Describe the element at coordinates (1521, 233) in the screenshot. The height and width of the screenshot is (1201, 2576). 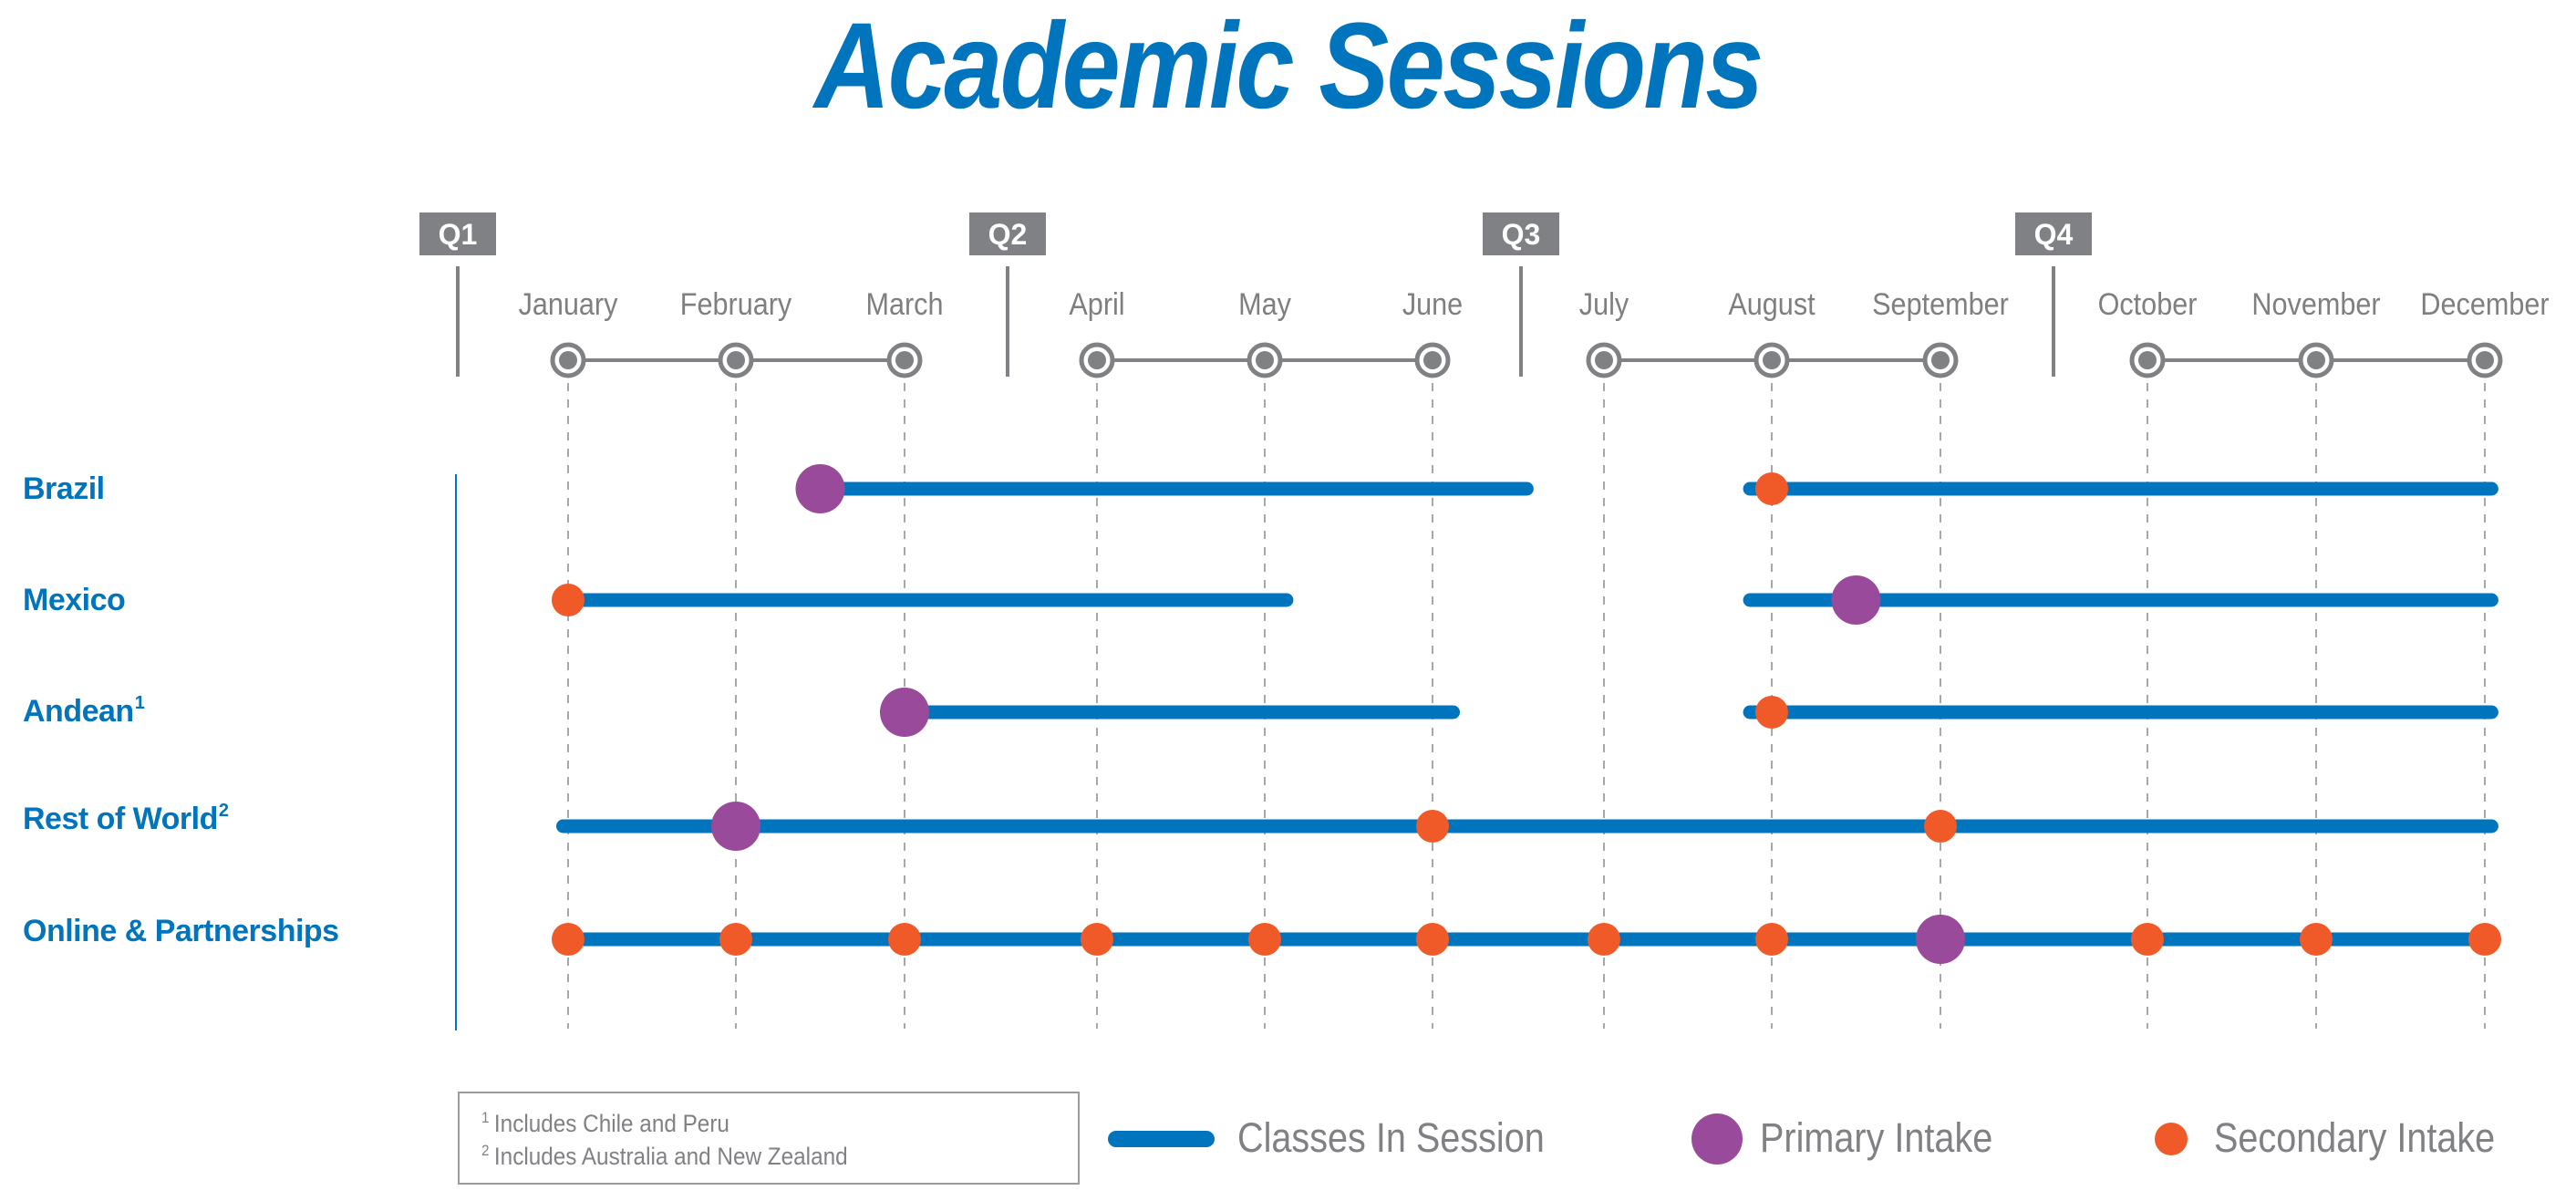
I see `quarter-q3-badge: Q3` at that location.